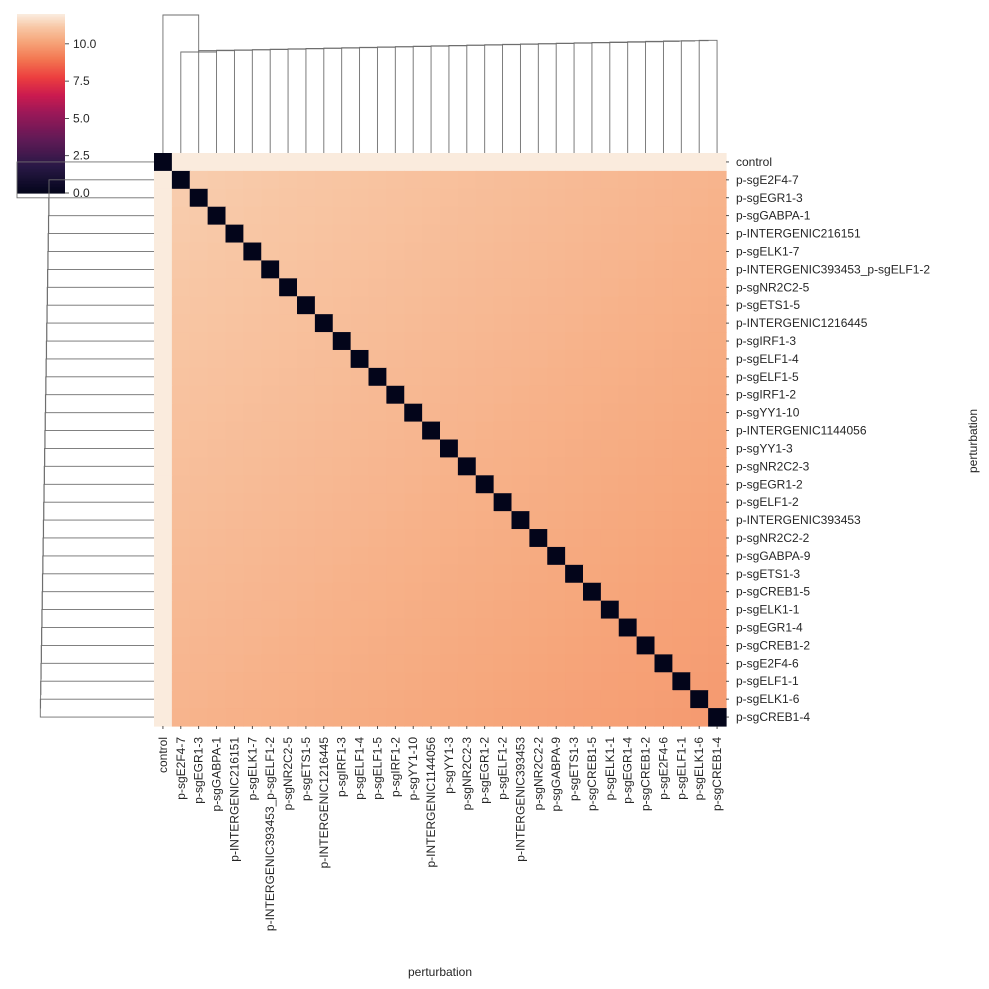 This screenshot has width=989, height=989. What do you see at coordinates (342, 767) in the screenshot?
I see `column-tick-label: p-sgIRF1-3` at bounding box center [342, 767].